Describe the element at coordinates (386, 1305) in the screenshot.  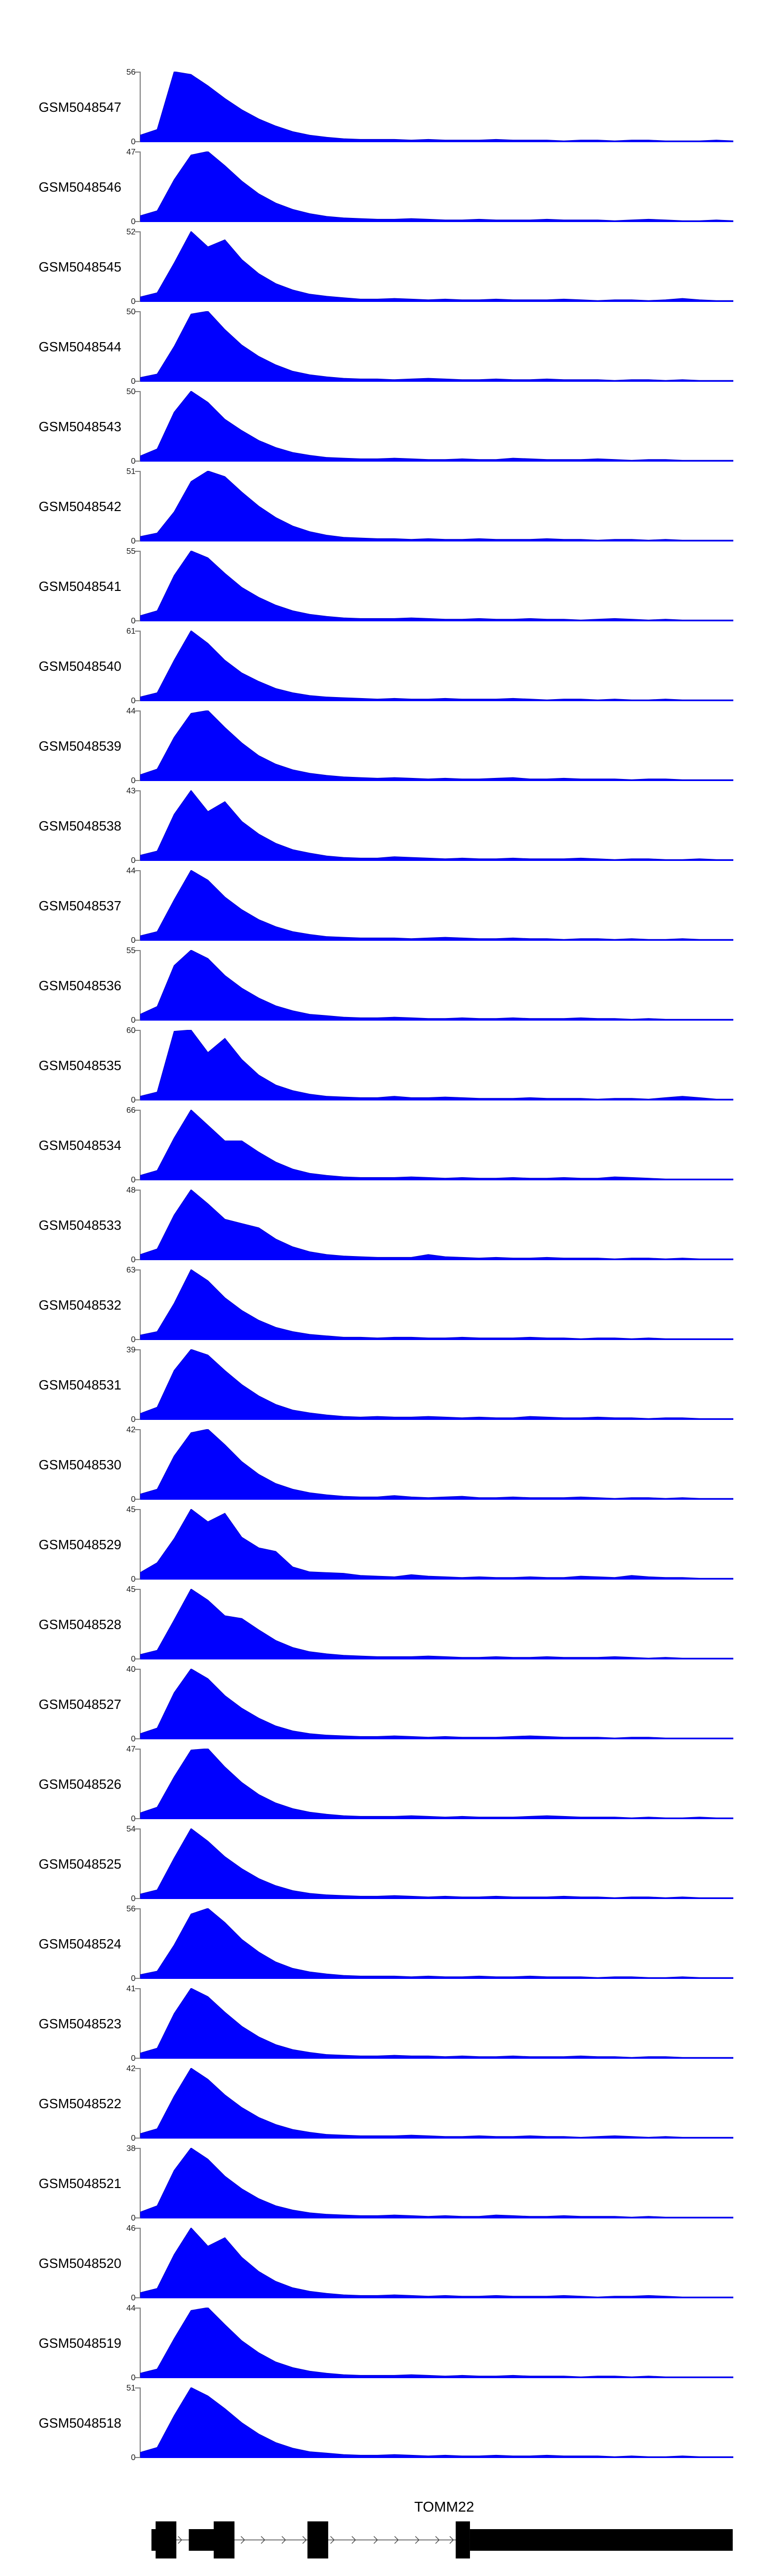
I see `coverage-track-row: GSM5048532 63 0` at that location.